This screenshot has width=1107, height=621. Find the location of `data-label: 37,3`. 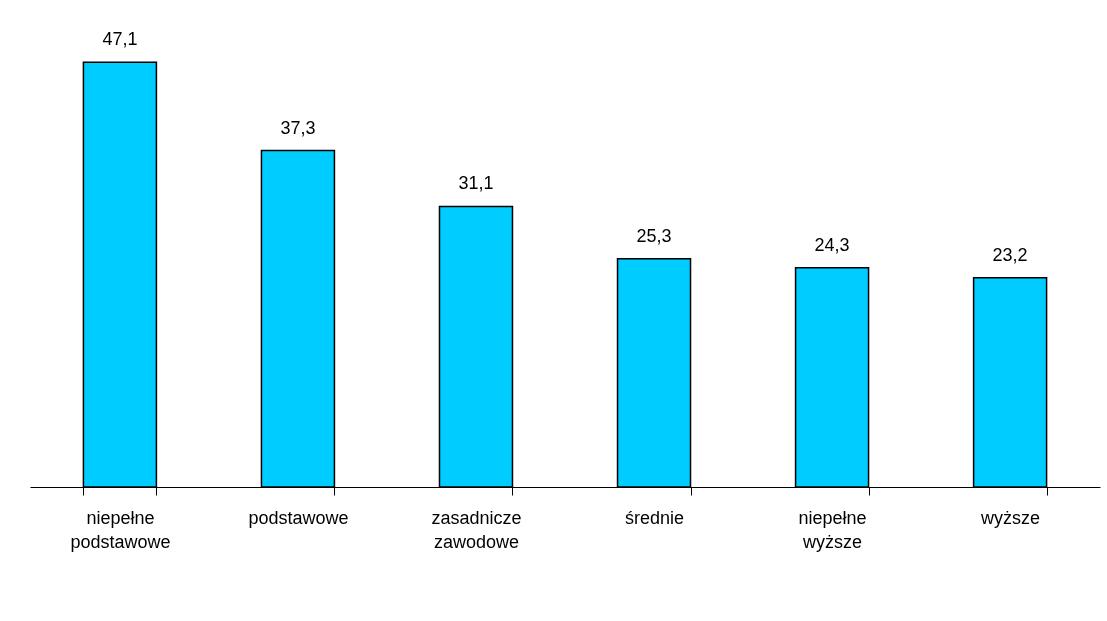

data-label: 37,3 is located at coordinates (298, 127).